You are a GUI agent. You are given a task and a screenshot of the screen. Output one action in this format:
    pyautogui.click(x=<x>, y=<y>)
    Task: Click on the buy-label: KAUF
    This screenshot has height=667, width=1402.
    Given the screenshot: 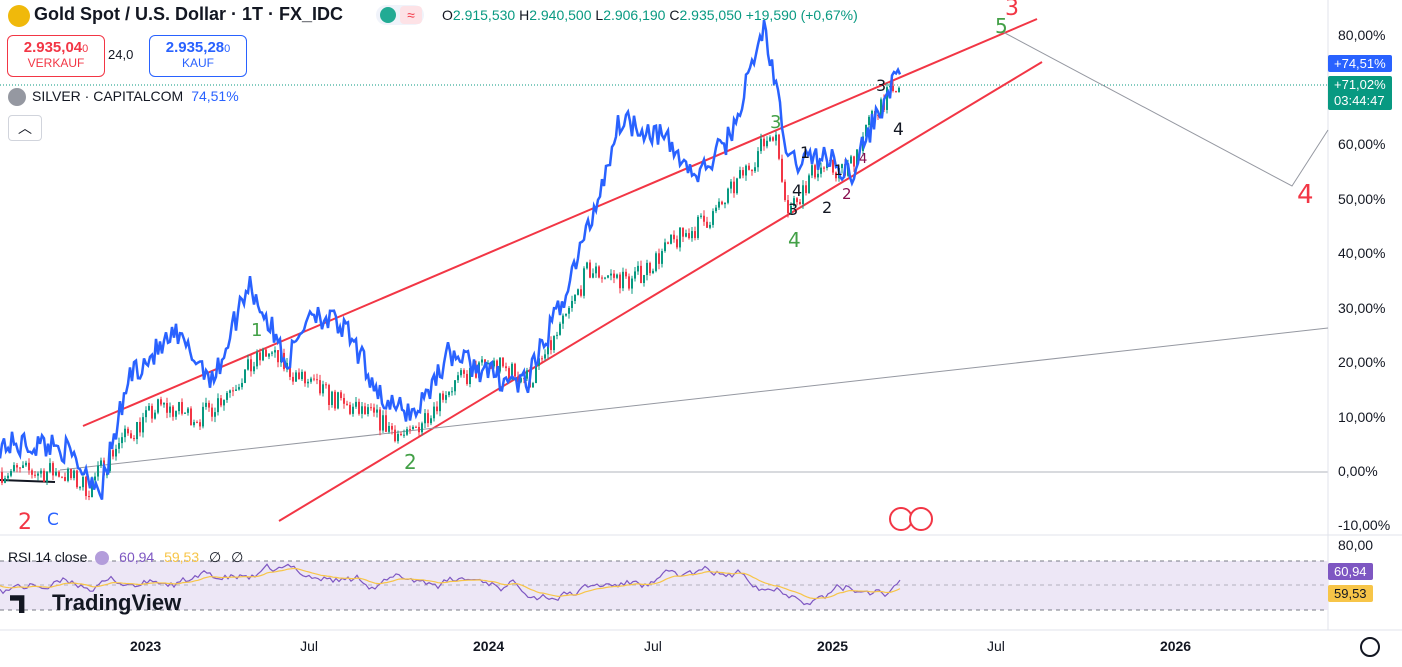 What is the action you would take?
    pyautogui.click(x=197, y=63)
    